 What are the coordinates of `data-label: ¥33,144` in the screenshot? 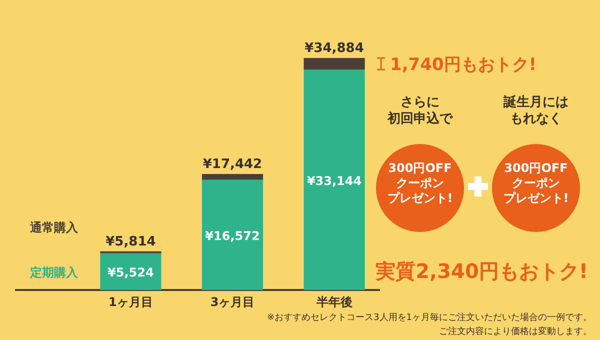 It's located at (334, 181).